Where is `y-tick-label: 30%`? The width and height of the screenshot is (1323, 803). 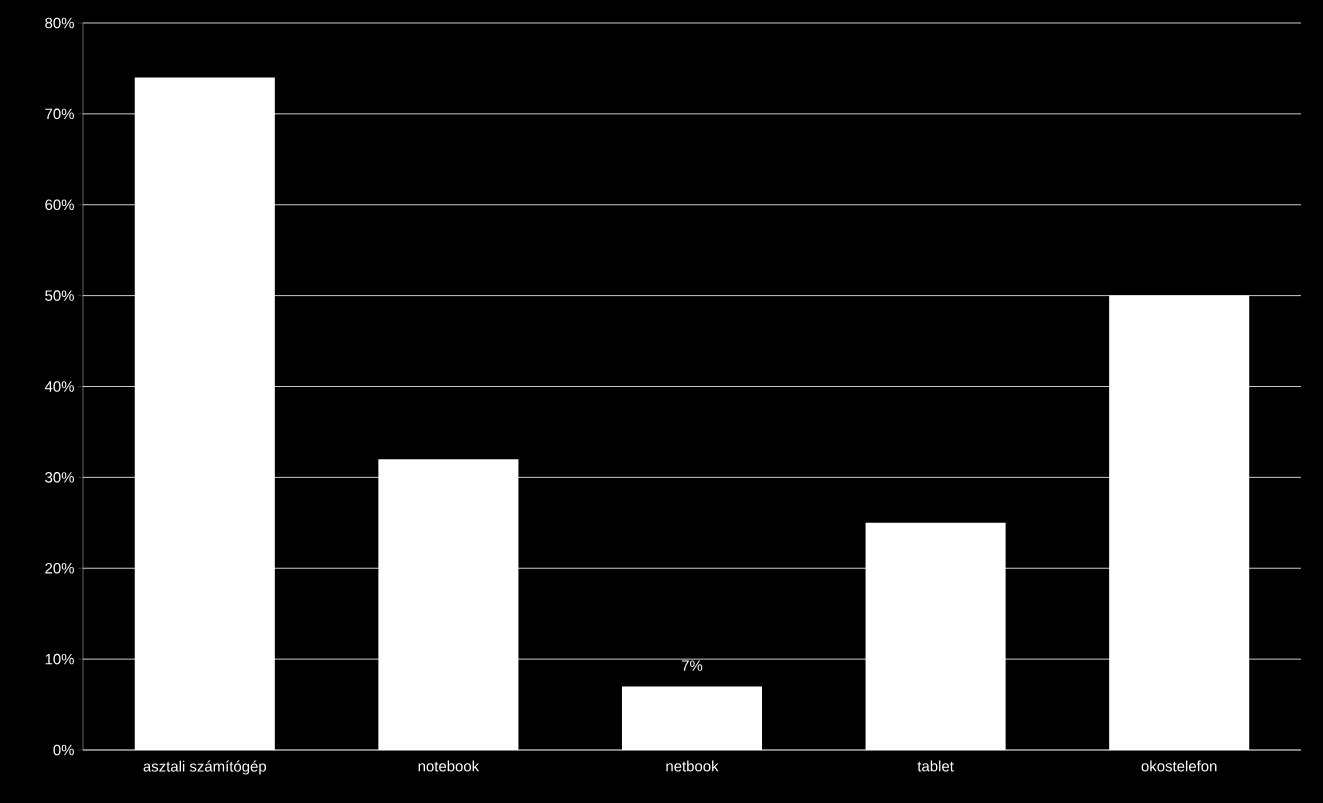 y-tick-label: 30% is located at coordinates (59, 477).